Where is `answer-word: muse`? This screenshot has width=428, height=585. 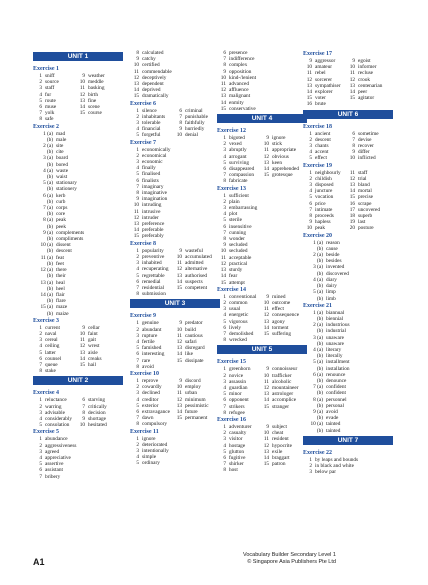
answer-word: muse is located at coordinates (51, 107).